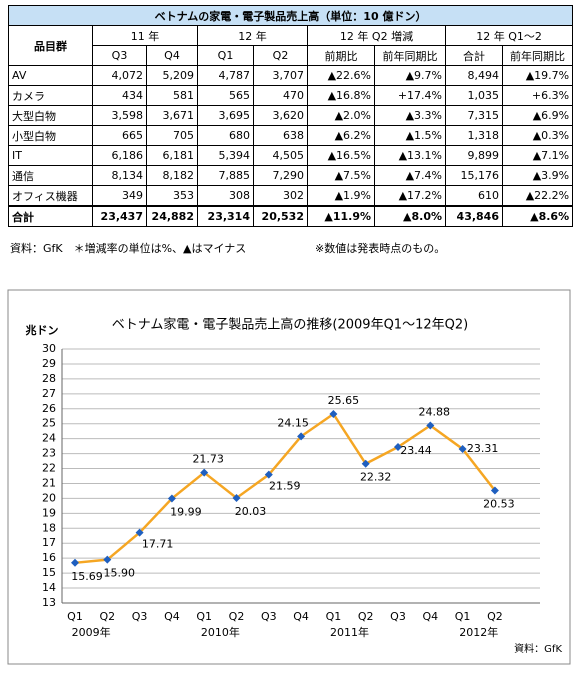 This screenshot has height=683, width=580. Describe the element at coordinates (50, 95) in the screenshot. I see `row-label: カメラ` at that location.